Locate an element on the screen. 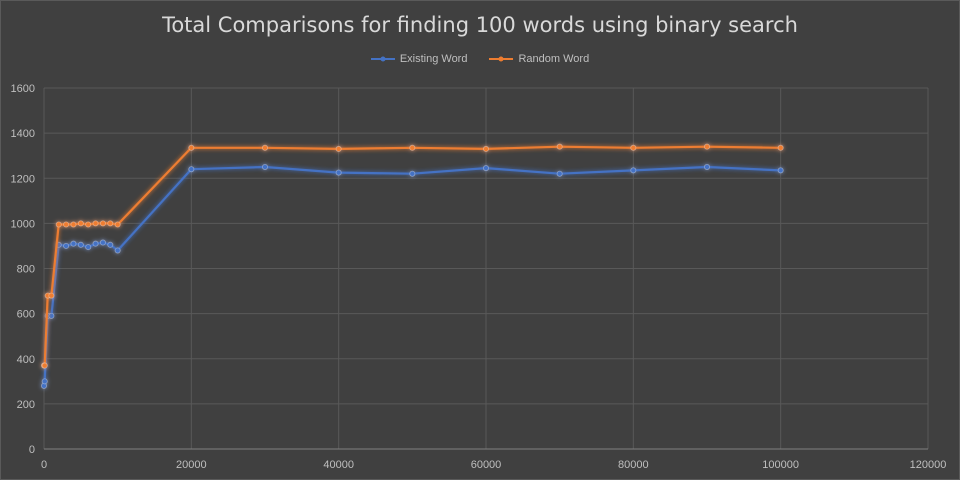 This screenshot has height=480, width=960. y-tick-label: 600 is located at coordinates (26, 315).